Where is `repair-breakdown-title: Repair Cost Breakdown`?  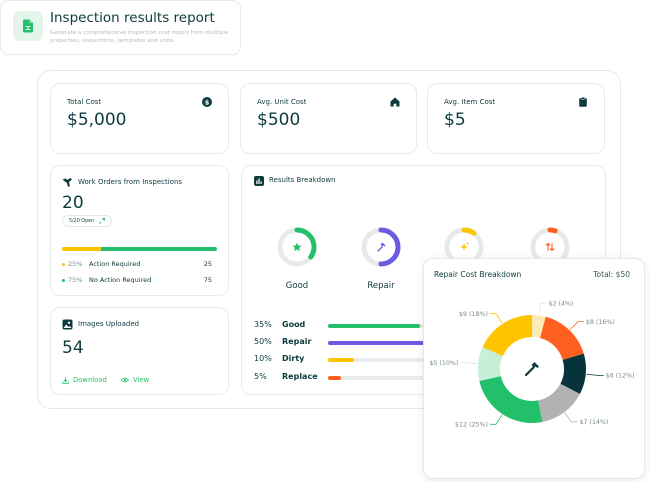
repair-breakdown-title: Repair Cost Breakdown is located at coordinates (478, 274).